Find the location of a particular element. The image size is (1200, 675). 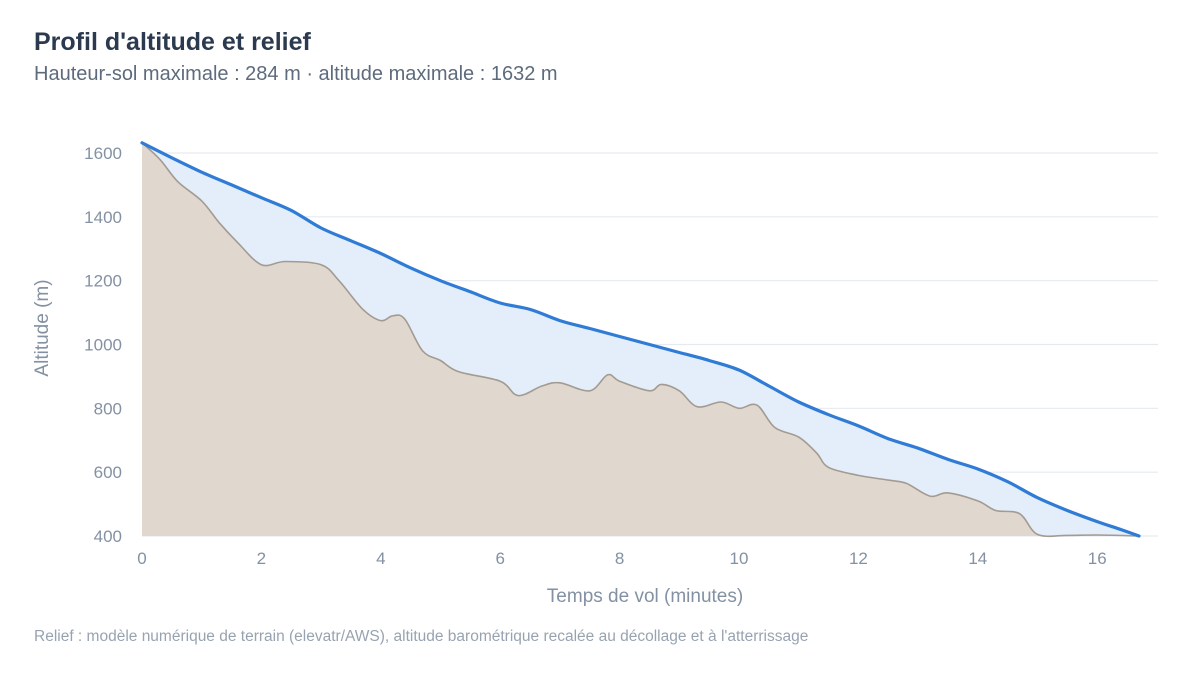

y-tick-label: 800 is located at coordinates (108, 408).